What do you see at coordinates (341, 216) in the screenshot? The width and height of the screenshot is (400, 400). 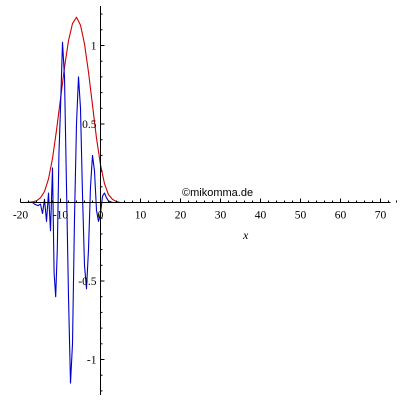 I see `x-tick-label: 60` at bounding box center [341, 216].